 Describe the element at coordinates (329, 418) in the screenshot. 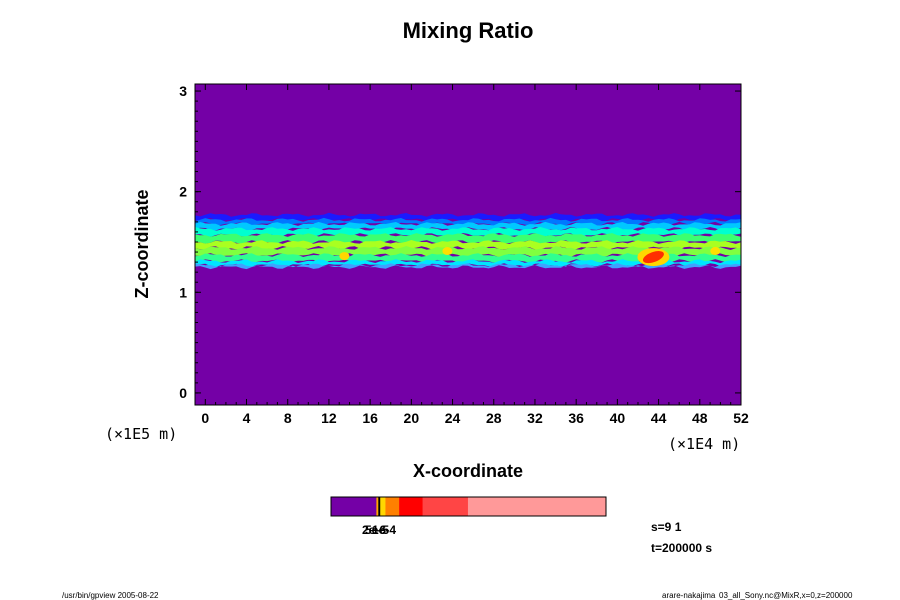

I see `x-tick-label: 12` at that location.